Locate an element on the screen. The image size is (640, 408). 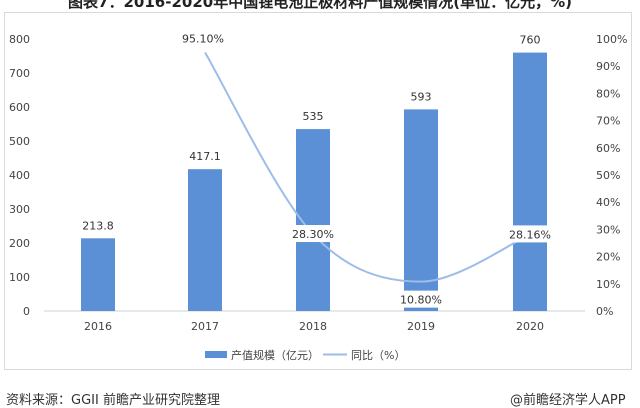
y-right-tick: 10% is located at coordinates (608, 284).